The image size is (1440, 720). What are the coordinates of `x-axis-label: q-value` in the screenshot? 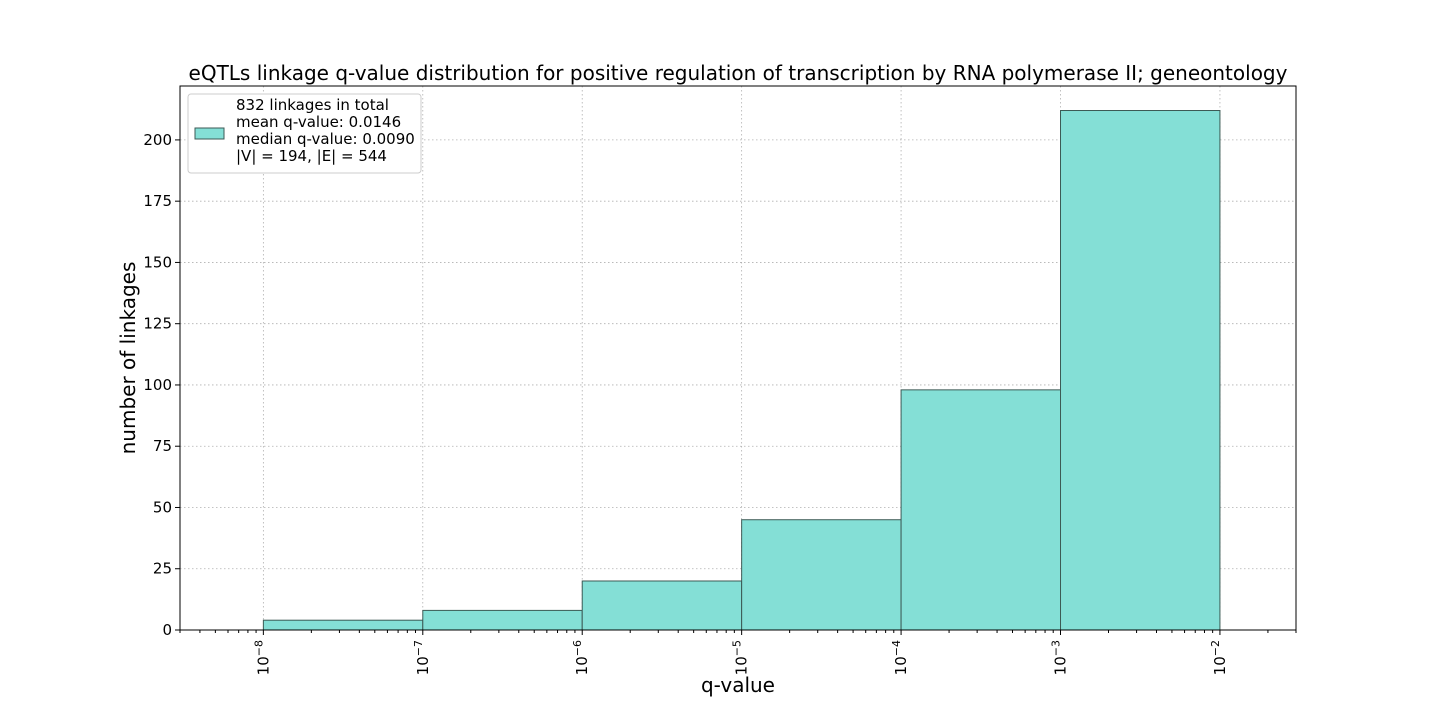 It's located at (738, 685).